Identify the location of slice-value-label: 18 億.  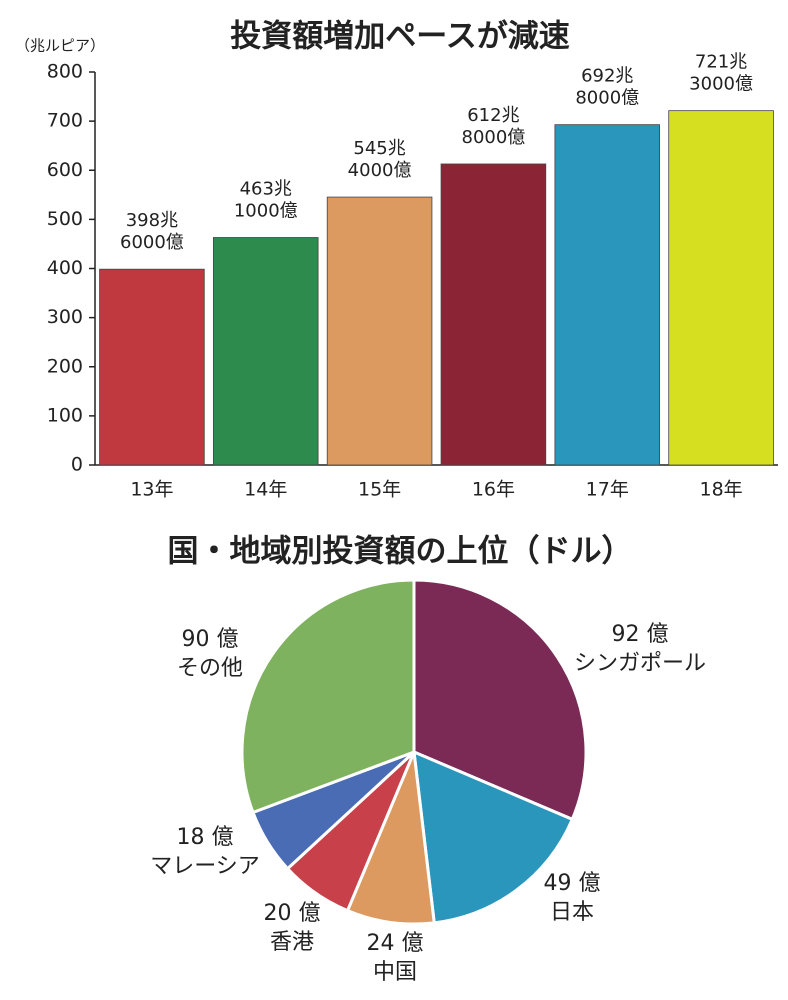
(205, 837).